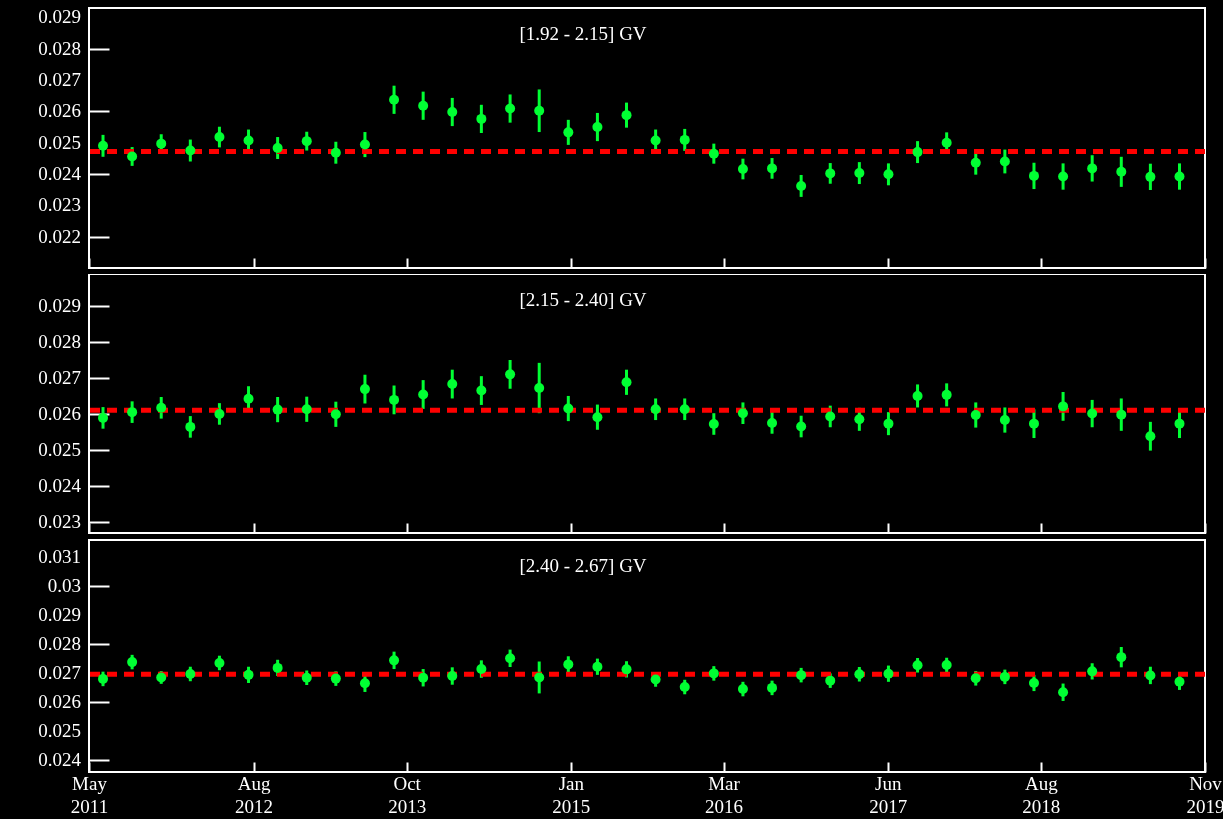  What do you see at coordinates (583, 33) in the screenshot?
I see `text: [1.92 - 2.15] GV` at bounding box center [583, 33].